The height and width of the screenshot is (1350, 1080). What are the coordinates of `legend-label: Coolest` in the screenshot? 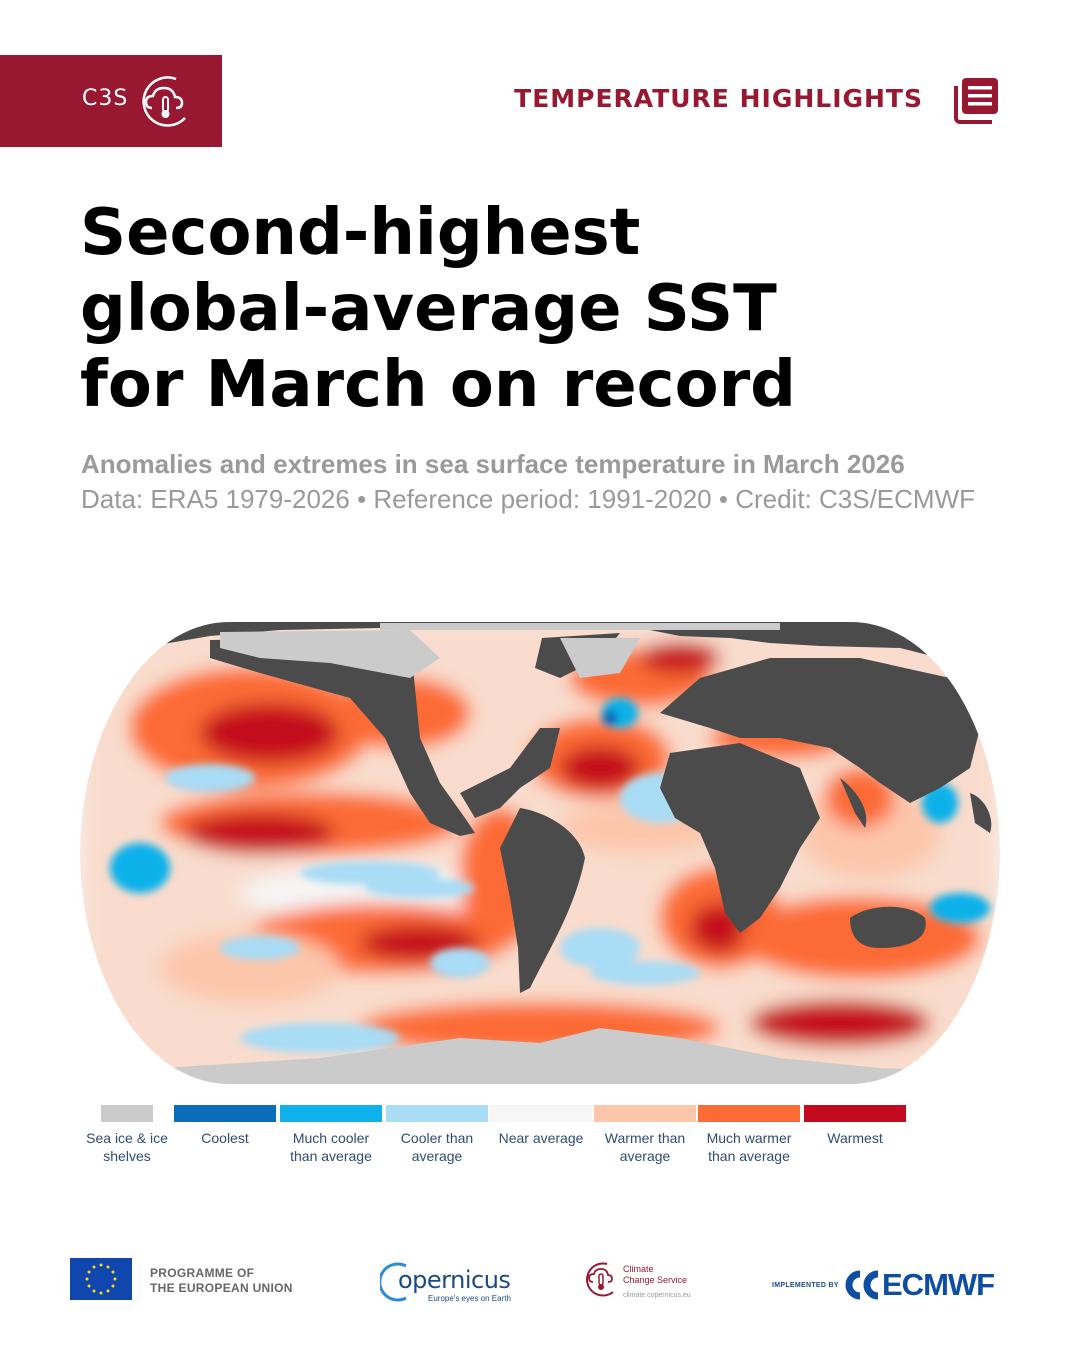 It's located at (225, 1138).